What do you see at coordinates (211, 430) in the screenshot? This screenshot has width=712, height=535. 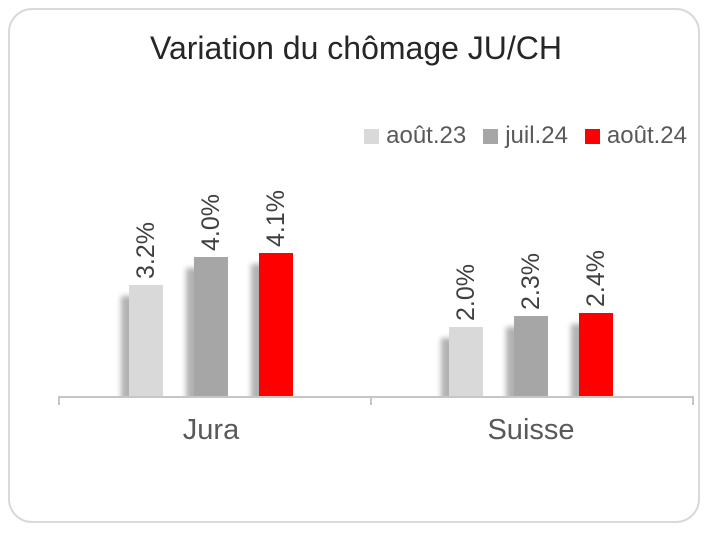 I see `category-label-jura: Jura` at bounding box center [211, 430].